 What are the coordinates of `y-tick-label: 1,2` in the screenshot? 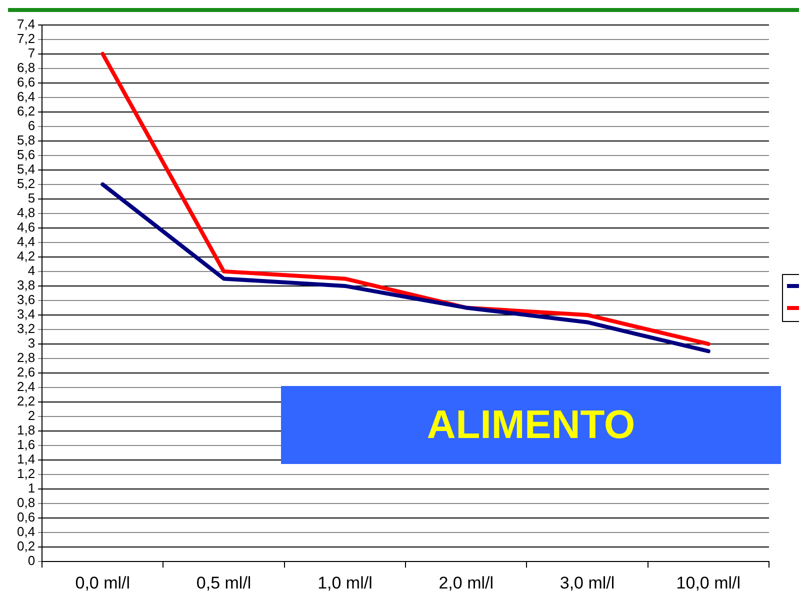 It's located at (26, 474).